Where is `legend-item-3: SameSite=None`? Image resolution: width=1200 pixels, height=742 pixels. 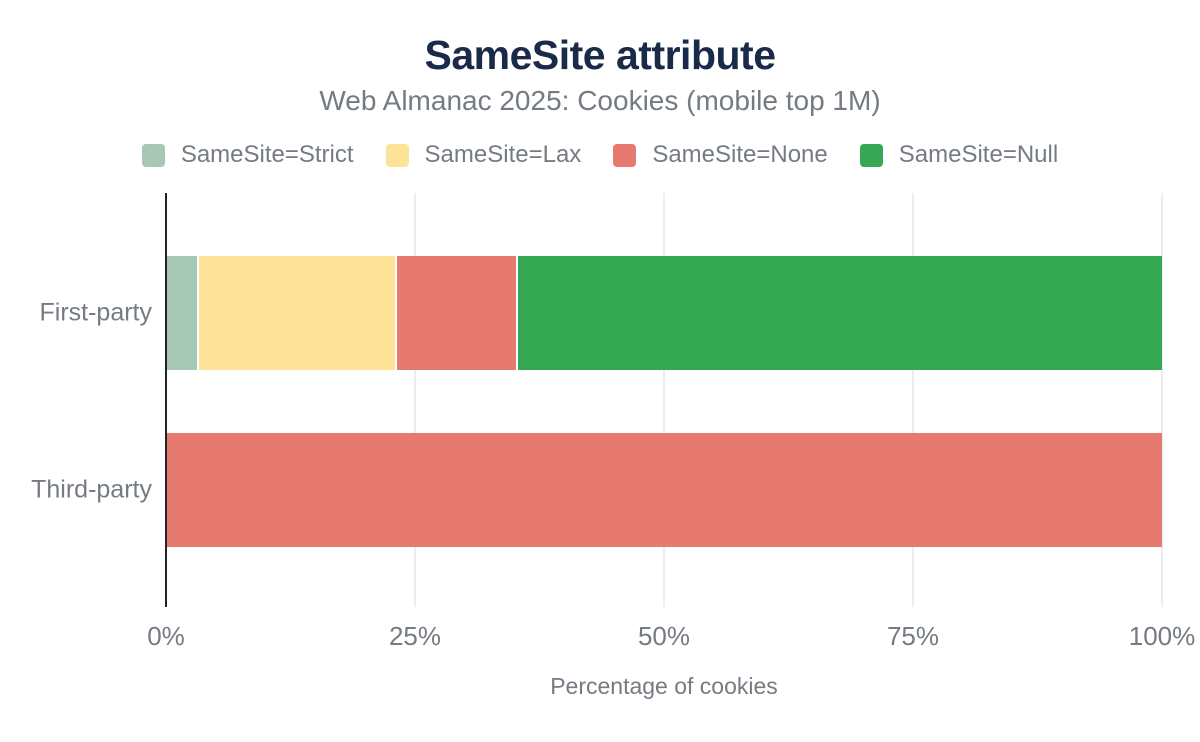 legend-item-3: SameSite=None is located at coordinates (720, 155).